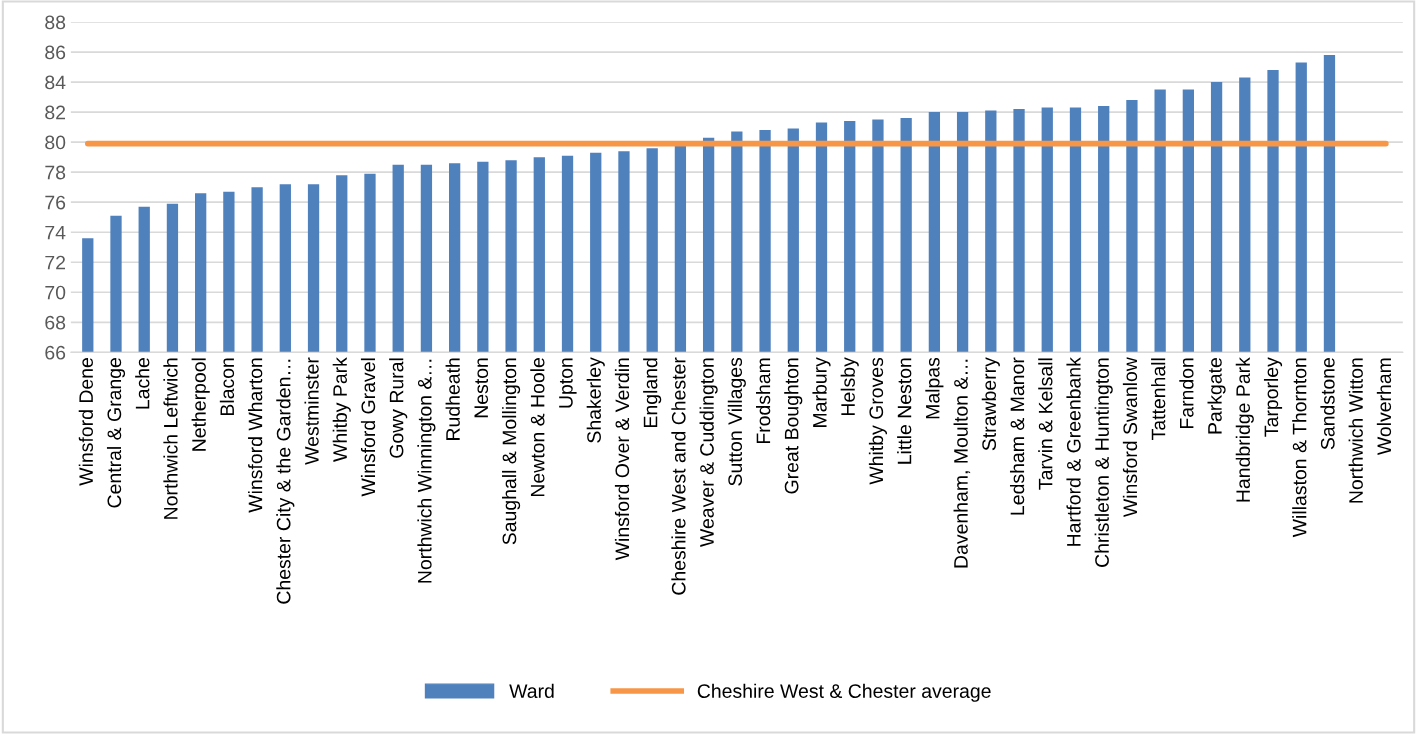 The image size is (1417, 734). I want to click on x-tick-label: Willaston & Thornton, so click(1299, 448).